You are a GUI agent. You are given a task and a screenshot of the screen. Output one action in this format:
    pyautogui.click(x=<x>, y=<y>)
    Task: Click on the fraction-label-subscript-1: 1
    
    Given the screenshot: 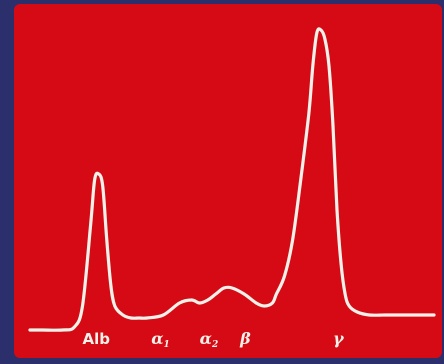 What is the action you would take?
    pyautogui.click(x=167, y=345)
    